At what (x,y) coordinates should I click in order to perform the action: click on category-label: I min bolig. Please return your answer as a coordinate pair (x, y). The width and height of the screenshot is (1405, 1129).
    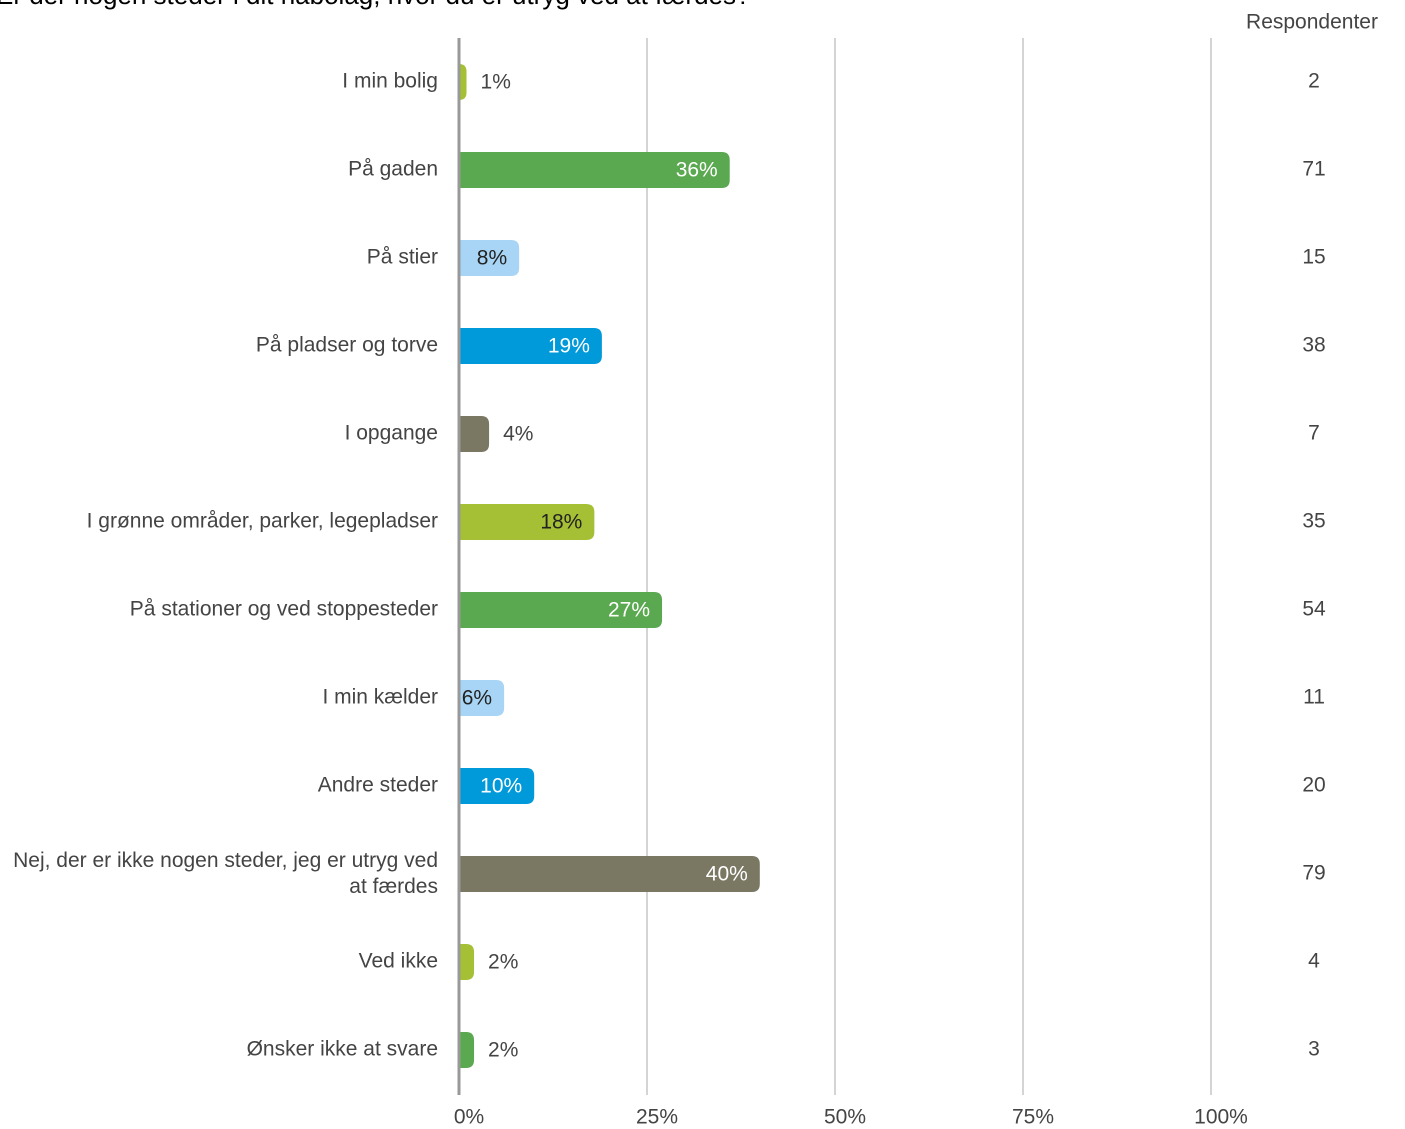
    Looking at the image, I should click on (390, 81).